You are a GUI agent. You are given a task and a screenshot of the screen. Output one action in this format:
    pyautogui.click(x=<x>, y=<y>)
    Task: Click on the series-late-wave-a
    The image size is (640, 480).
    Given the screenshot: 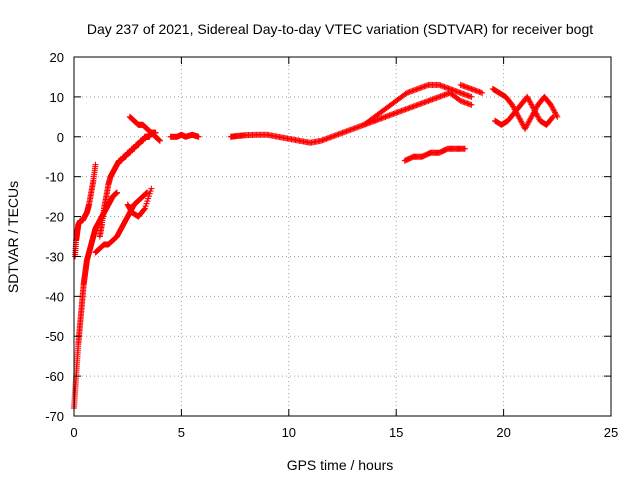 What is the action you would take?
    pyautogui.click(x=525, y=108)
    